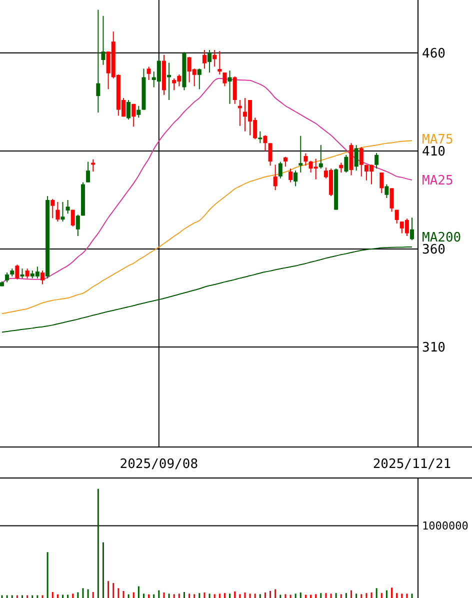  What do you see at coordinates (207, 289) in the screenshot?
I see `line-series` at bounding box center [207, 289].